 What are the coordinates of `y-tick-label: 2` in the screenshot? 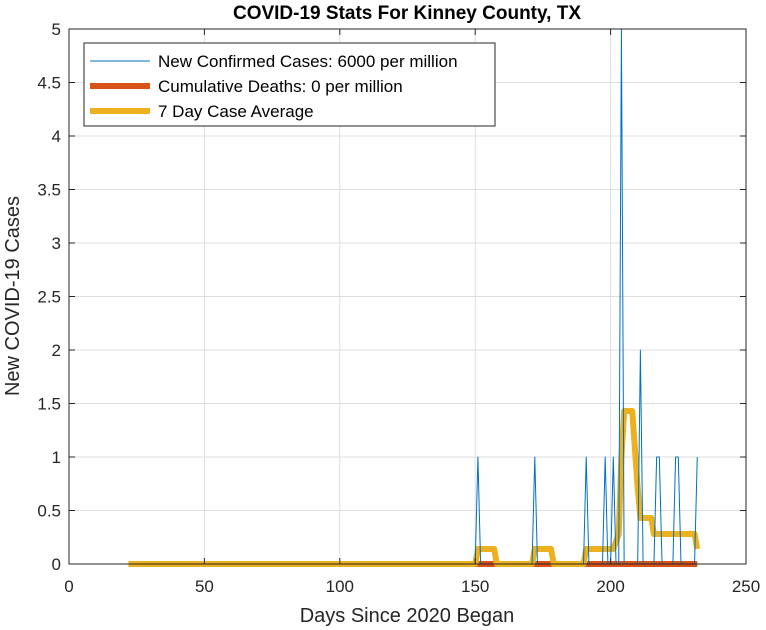 It's located at (56, 350).